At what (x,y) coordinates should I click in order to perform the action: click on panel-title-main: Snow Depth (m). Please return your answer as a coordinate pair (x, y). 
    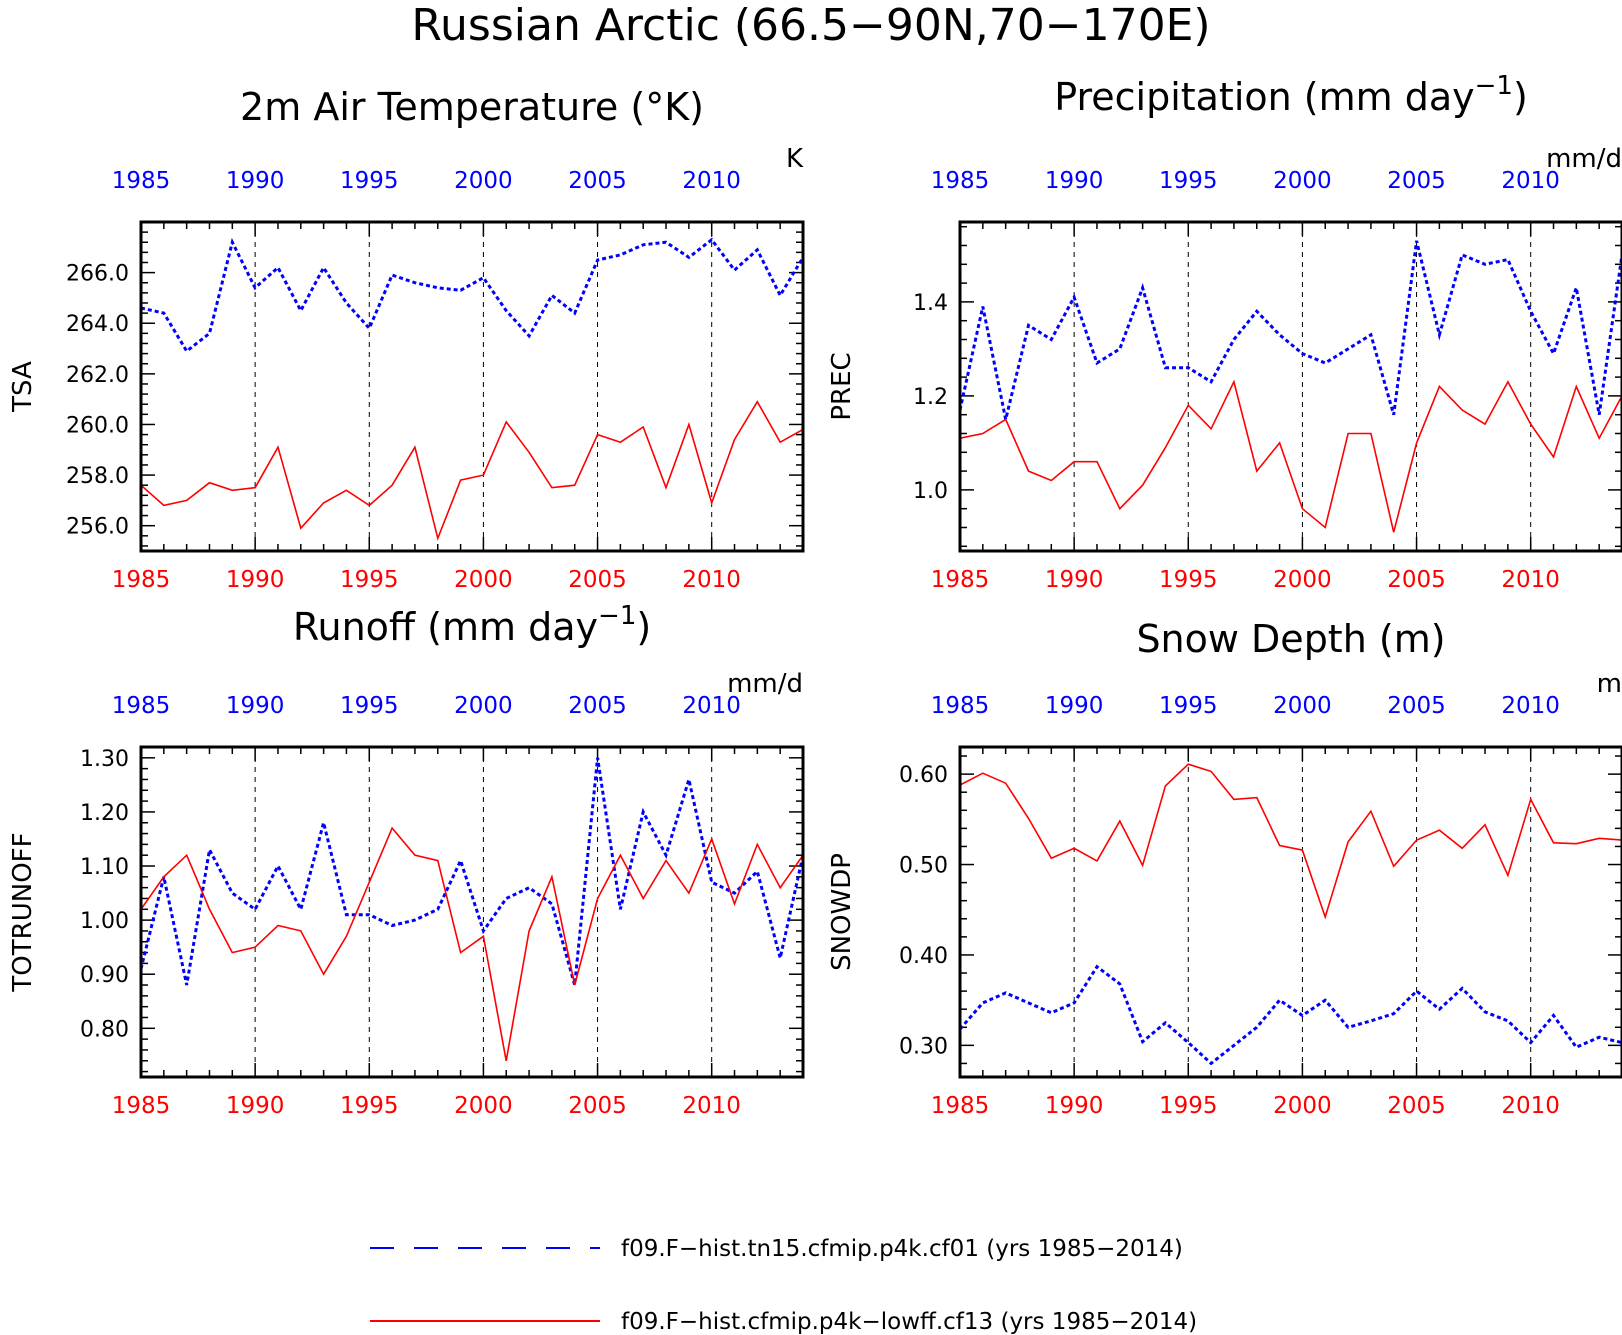
    Looking at the image, I should click on (1290, 639).